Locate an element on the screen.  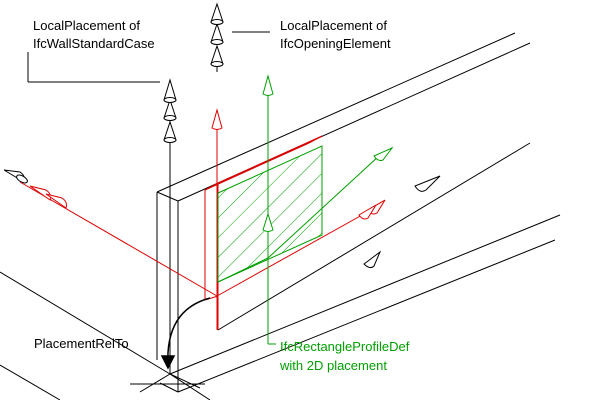
profile-label-leader is located at coordinates (271, 337).